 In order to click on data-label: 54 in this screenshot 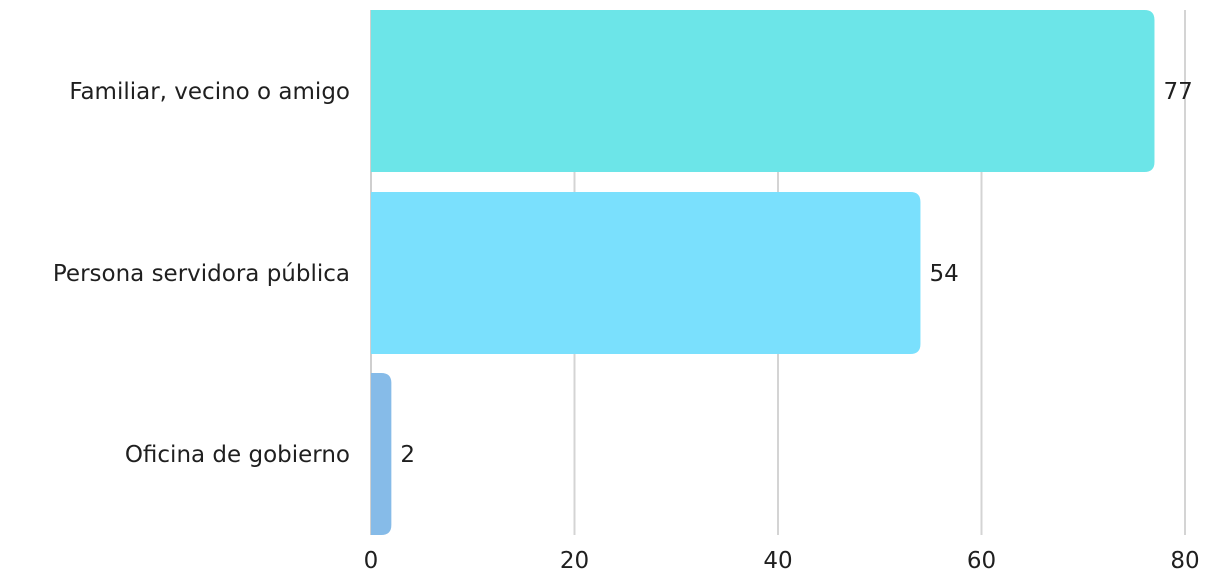, I will do `click(943, 274)`.